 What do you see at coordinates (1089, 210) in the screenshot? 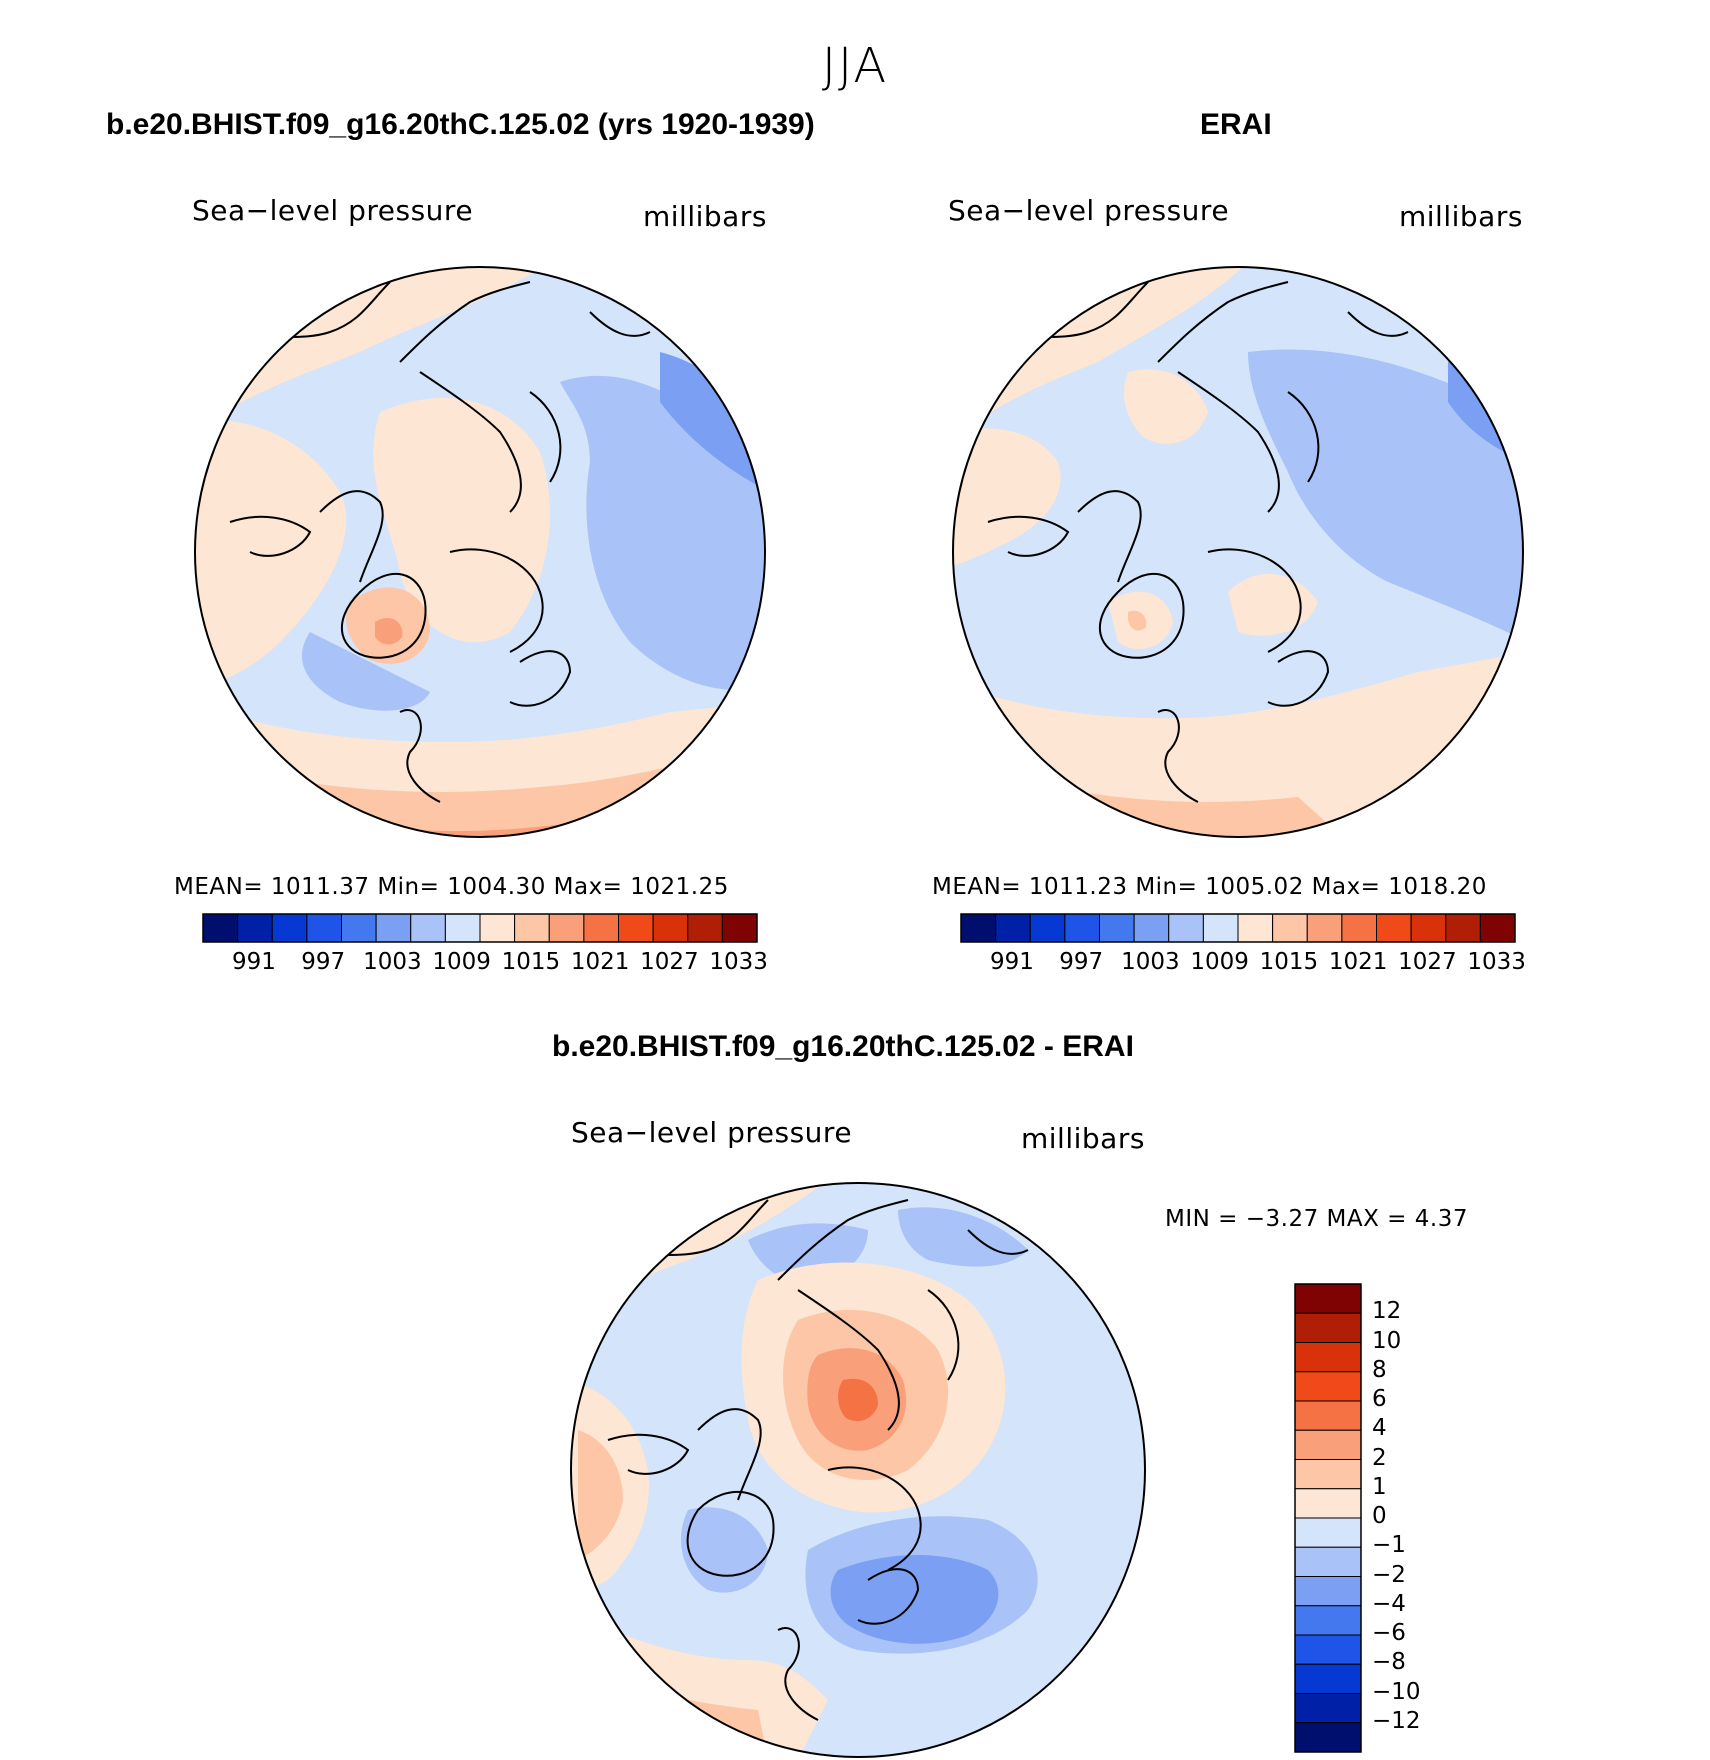
I see `obs-variable-label: Sea−level pressure` at bounding box center [1089, 210].